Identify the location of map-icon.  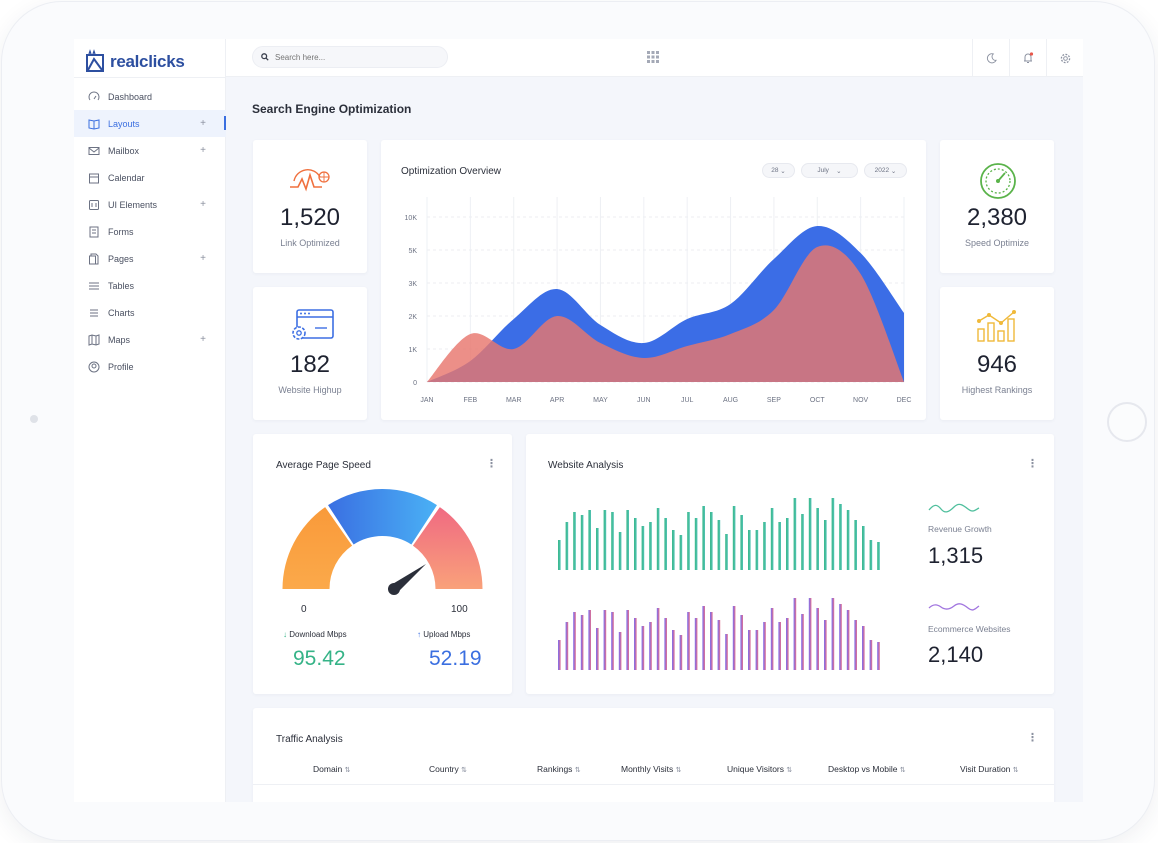
(94, 339).